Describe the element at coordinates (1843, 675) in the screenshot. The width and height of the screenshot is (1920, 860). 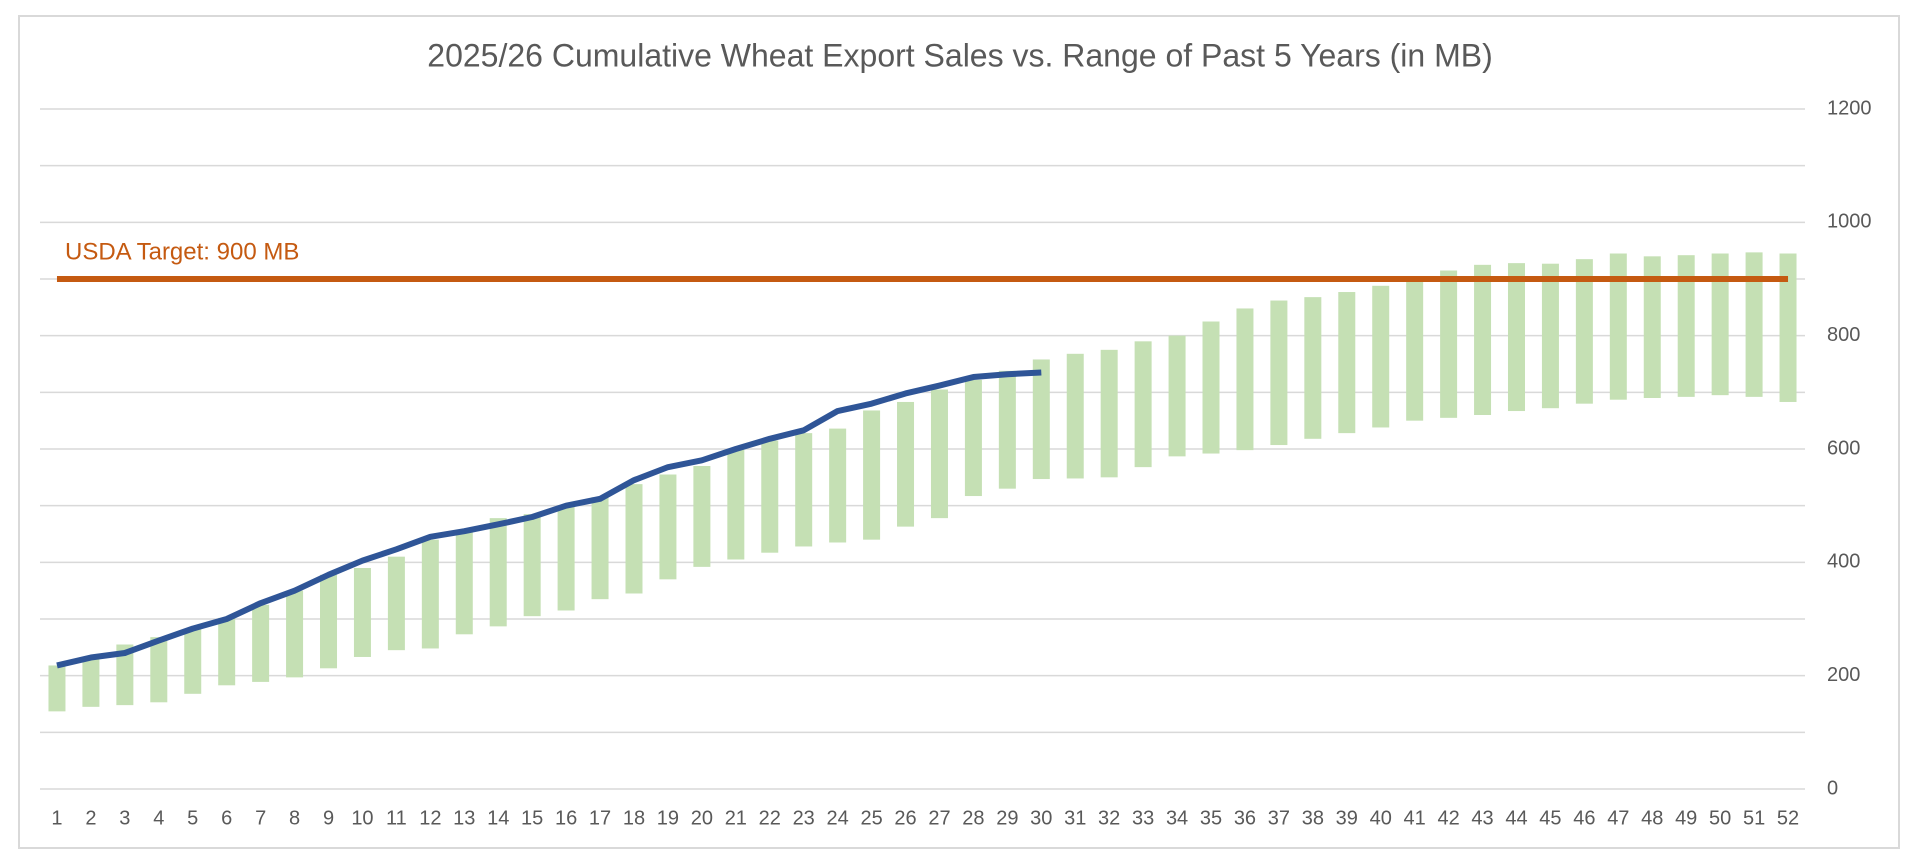
I see `y-tick-label: 200` at that location.